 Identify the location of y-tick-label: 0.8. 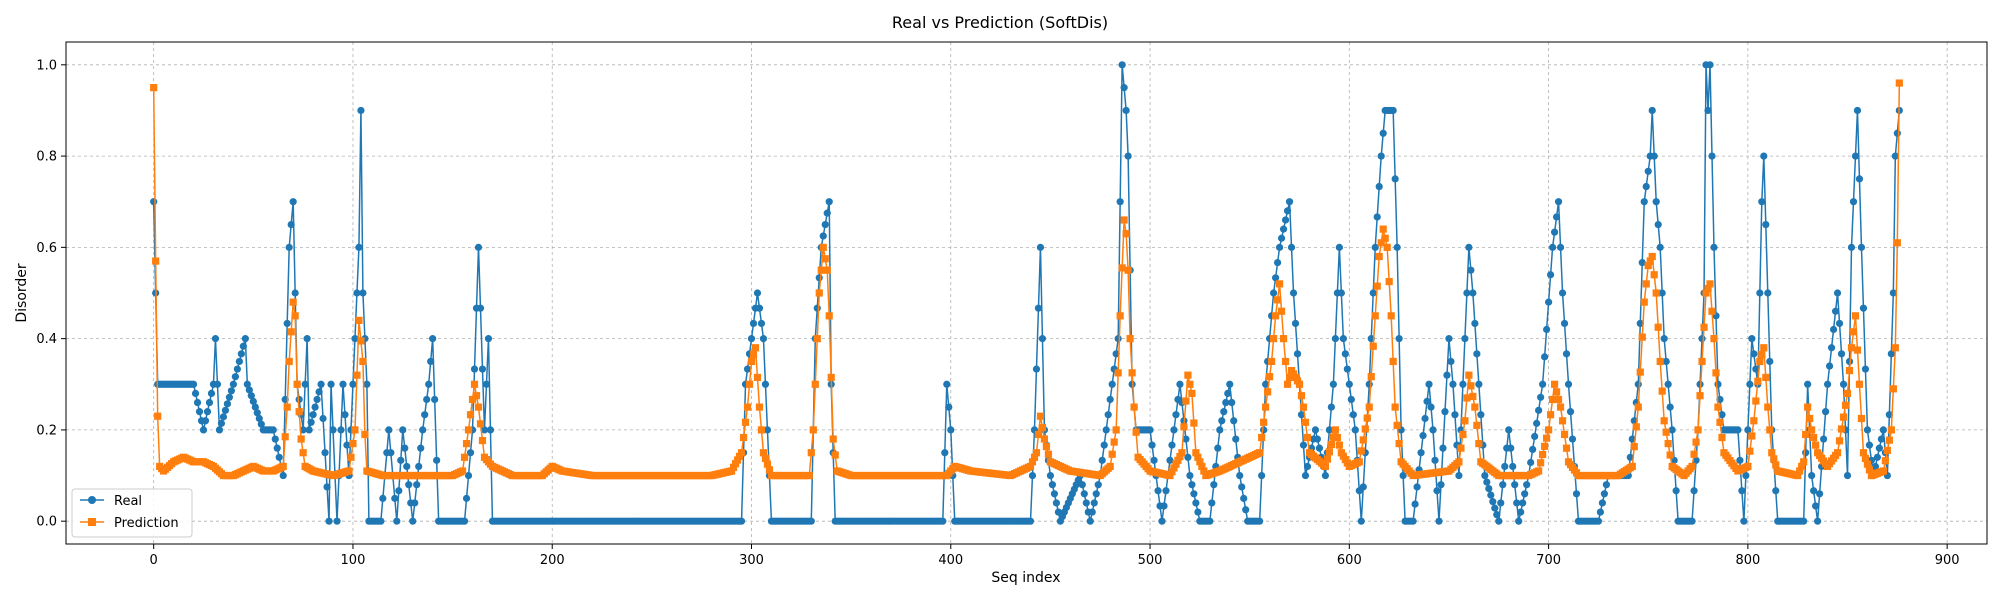
(46, 157).